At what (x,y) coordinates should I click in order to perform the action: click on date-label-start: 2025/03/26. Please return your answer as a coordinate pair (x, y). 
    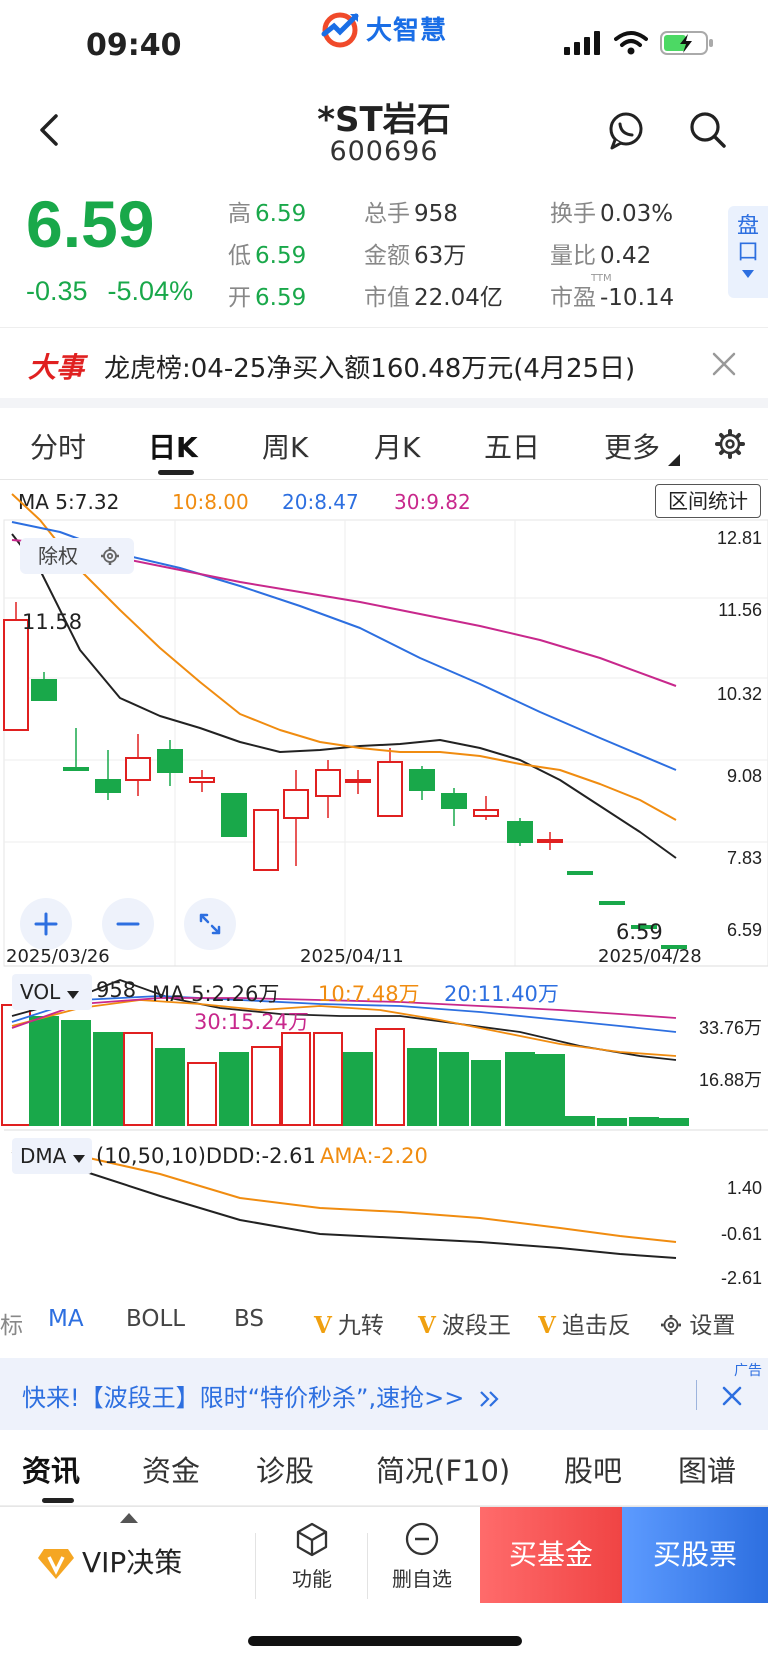
    Looking at the image, I should click on (58, 956).